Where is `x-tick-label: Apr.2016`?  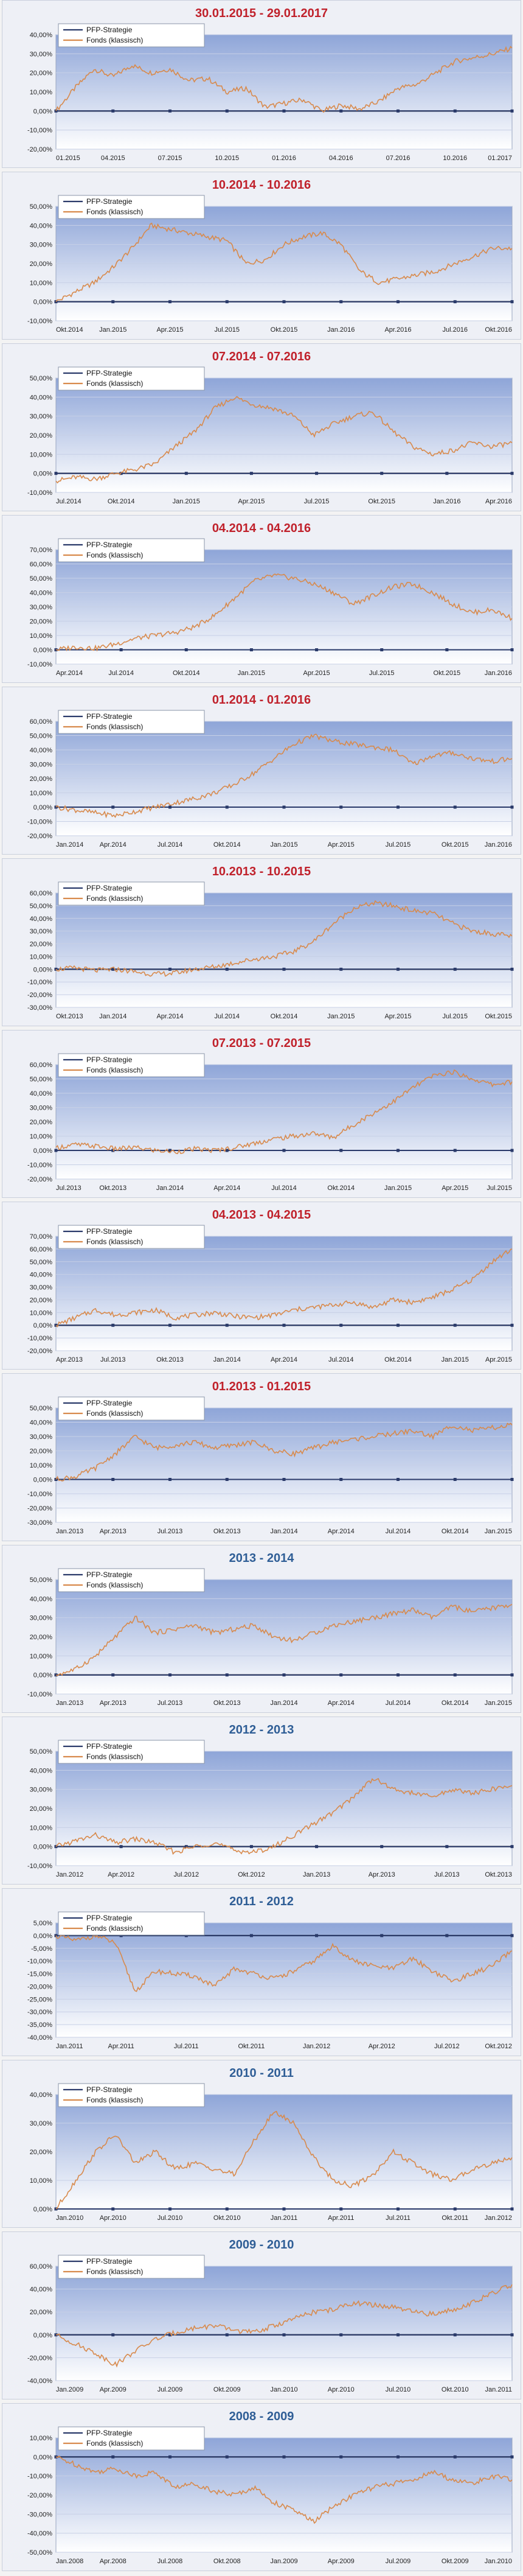 x-tick-label: Apr.2016 is located at coordinates (397, 330).